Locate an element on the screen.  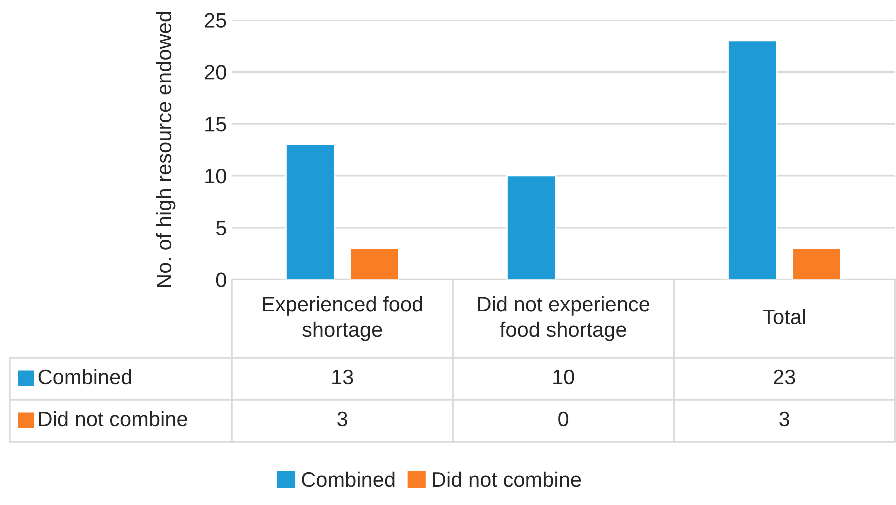
data-label: 0 is located at coordinates (563, 419).